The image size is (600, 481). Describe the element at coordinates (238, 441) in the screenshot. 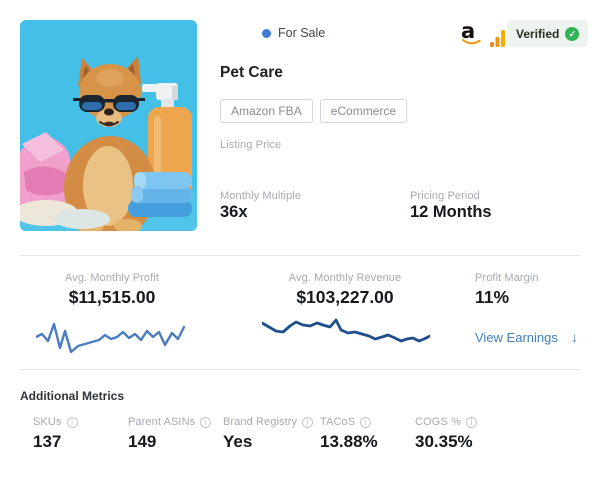

I see `brand-registry-value: Yes` at that location.